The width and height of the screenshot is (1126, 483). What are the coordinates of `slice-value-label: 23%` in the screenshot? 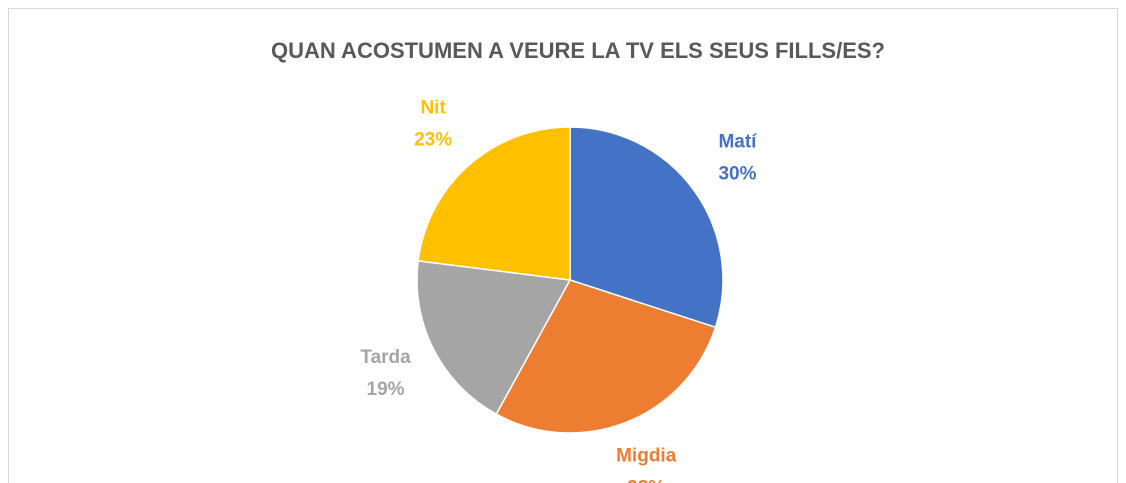 It's located at (433, 140).